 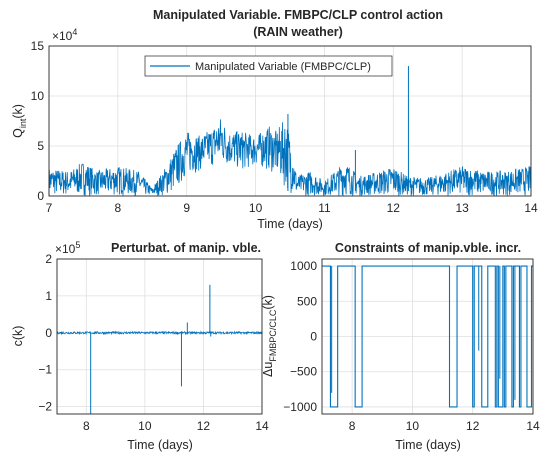 What do you see at coordinates (186, 248) in the screenshot?
I see `perturbation-chart-title: Perturbat. of manip. vble.` at bounding box center [186, 248].